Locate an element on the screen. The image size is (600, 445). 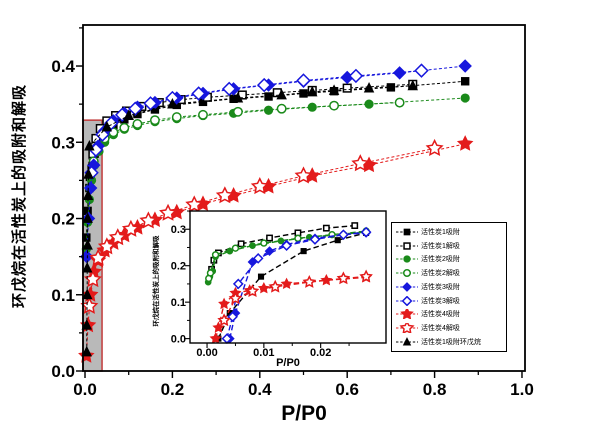
main-y-tick-label: 0.0 is located at coordinates (63, 371).